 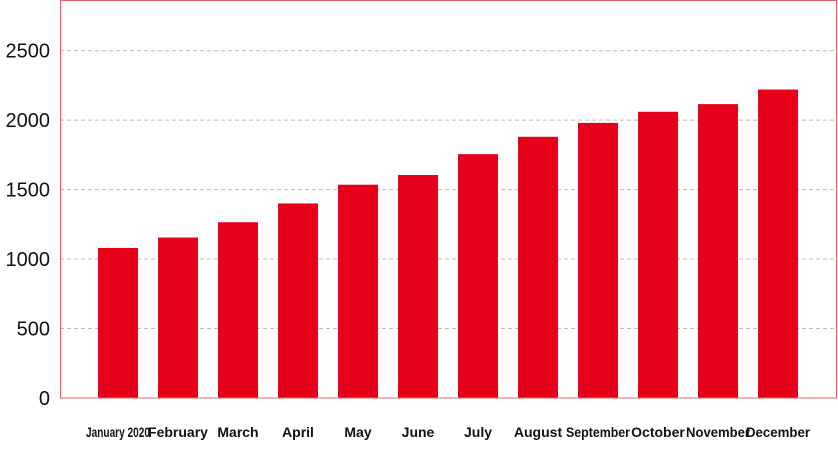 What do you see at coordinates (28, 191) in the screenshot?
I see `y-tick-label: 1500` at bounding box center [28, 191].